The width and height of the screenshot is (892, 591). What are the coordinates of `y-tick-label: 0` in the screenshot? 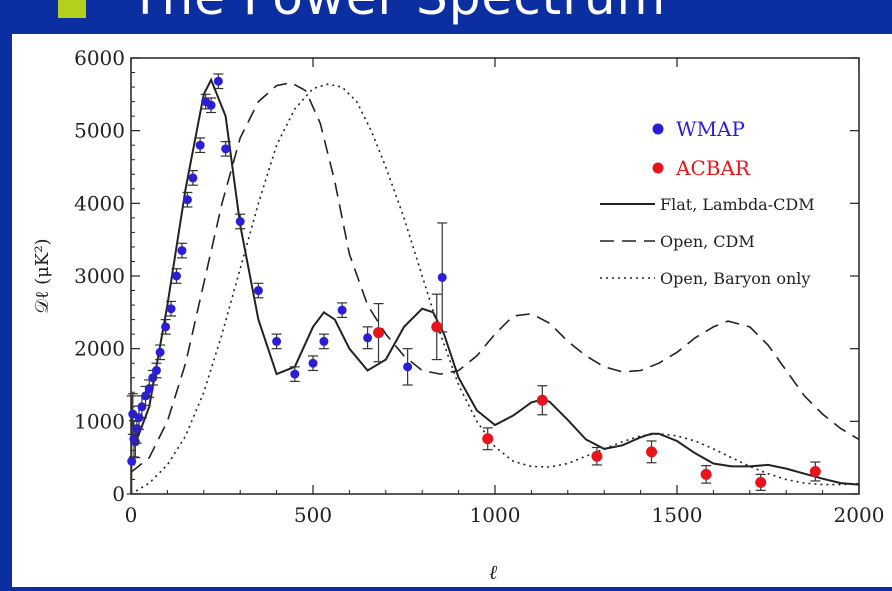 It's located at (118, 494).